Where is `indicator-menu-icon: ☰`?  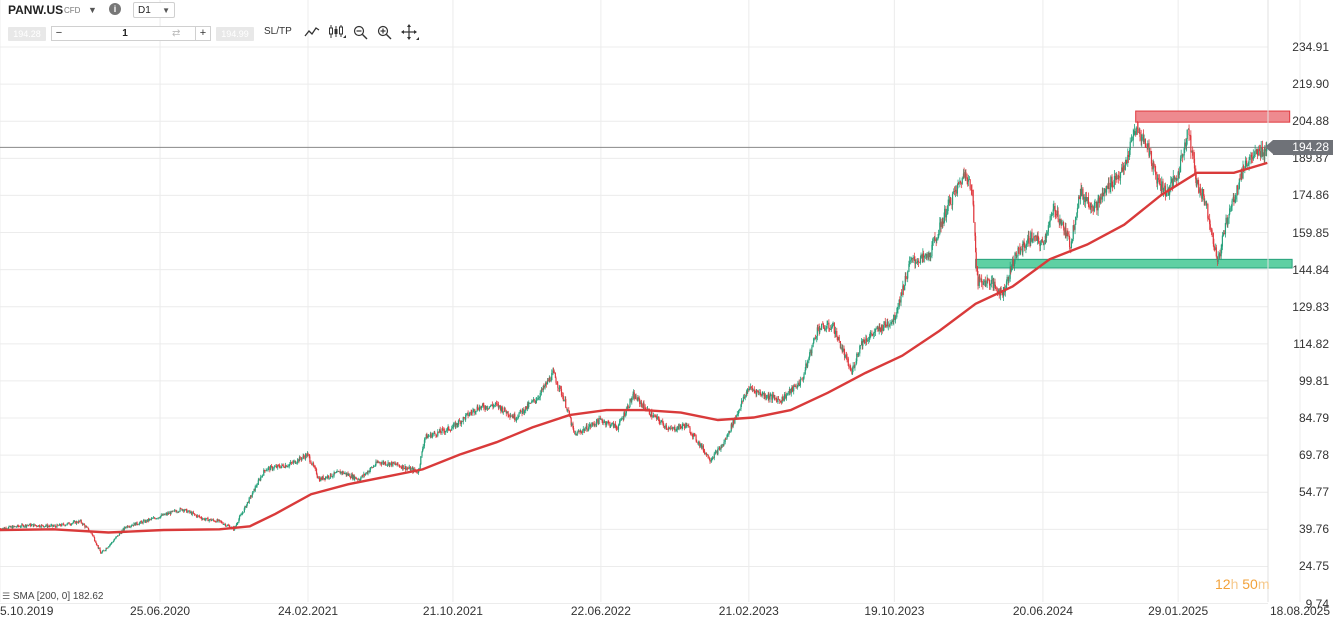
indicator-menu-icon: ☰ is located at coordinates (6, 596).